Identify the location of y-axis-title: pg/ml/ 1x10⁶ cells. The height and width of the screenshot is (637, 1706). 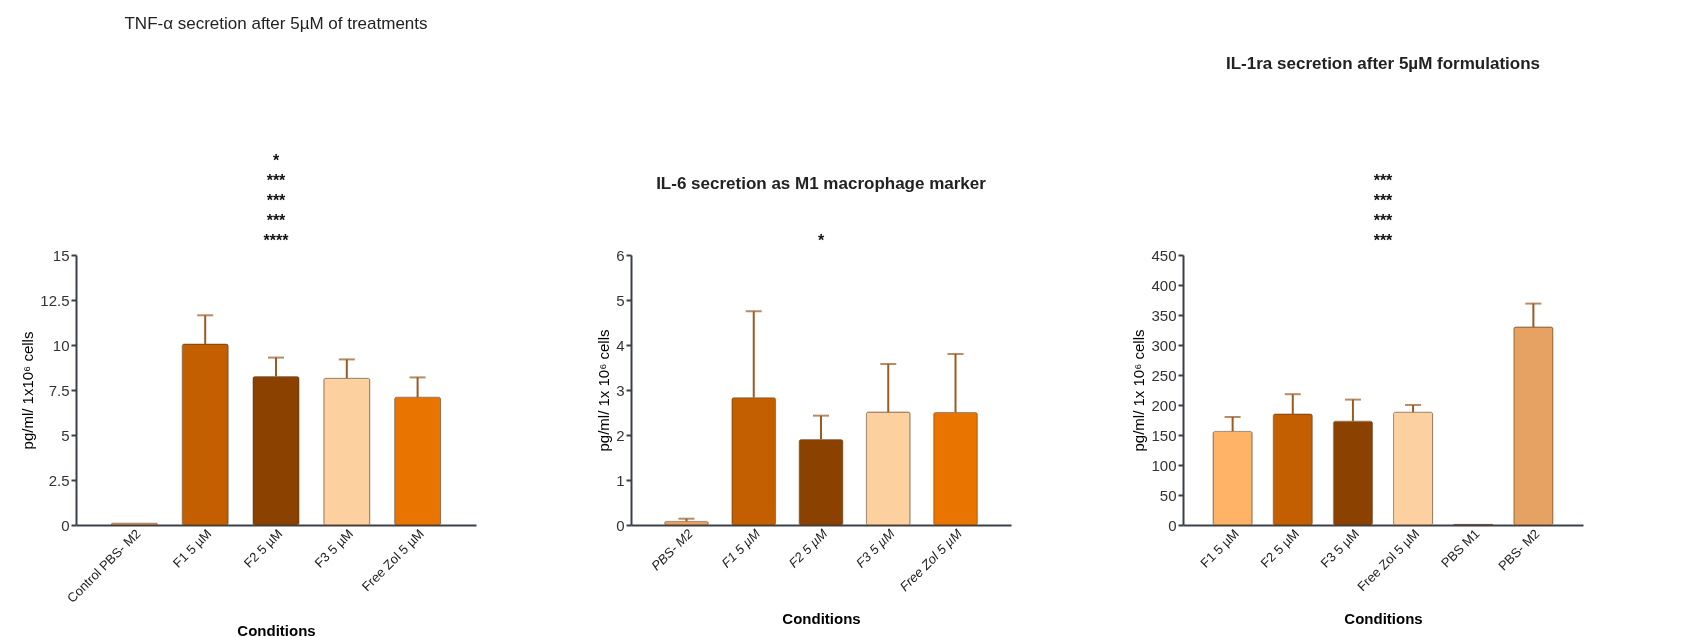
(28, 390).